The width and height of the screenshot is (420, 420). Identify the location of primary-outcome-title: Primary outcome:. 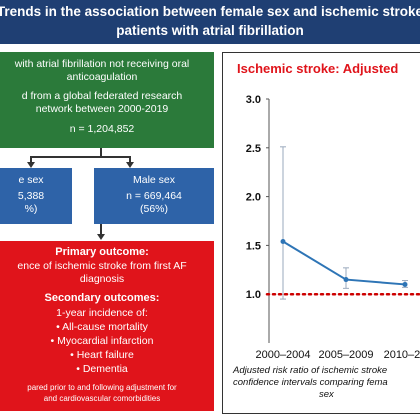
(102, 252).